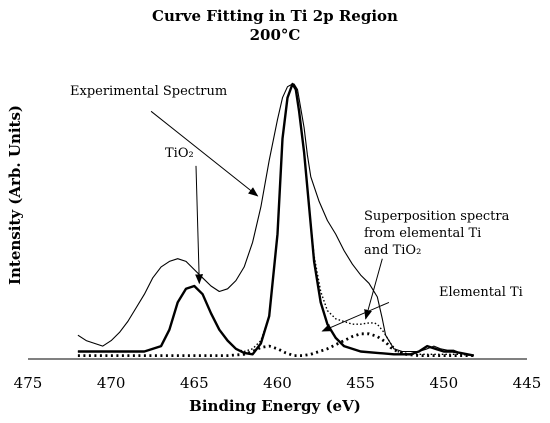 The height and width of the screenshot is (423, 550). I want to click on tio2-label: TiO₂, so click(179, 153).